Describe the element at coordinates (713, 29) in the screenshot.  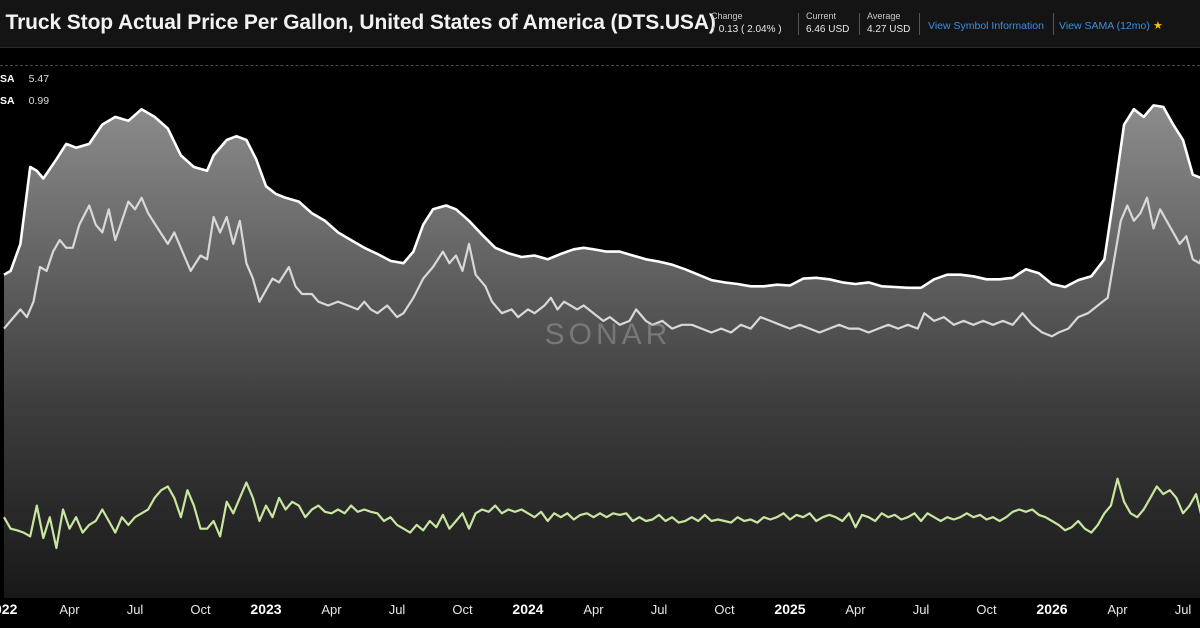
I see `up-arrow-icon: ↑` at that location.